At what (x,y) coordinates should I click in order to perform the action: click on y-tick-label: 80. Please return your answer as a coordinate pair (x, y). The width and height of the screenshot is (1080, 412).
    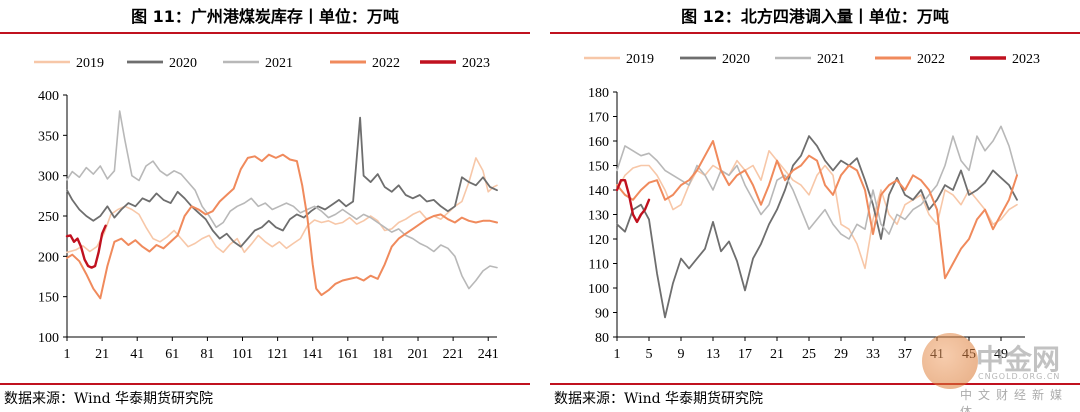
    Looking at the image, I should click on (602, 338).